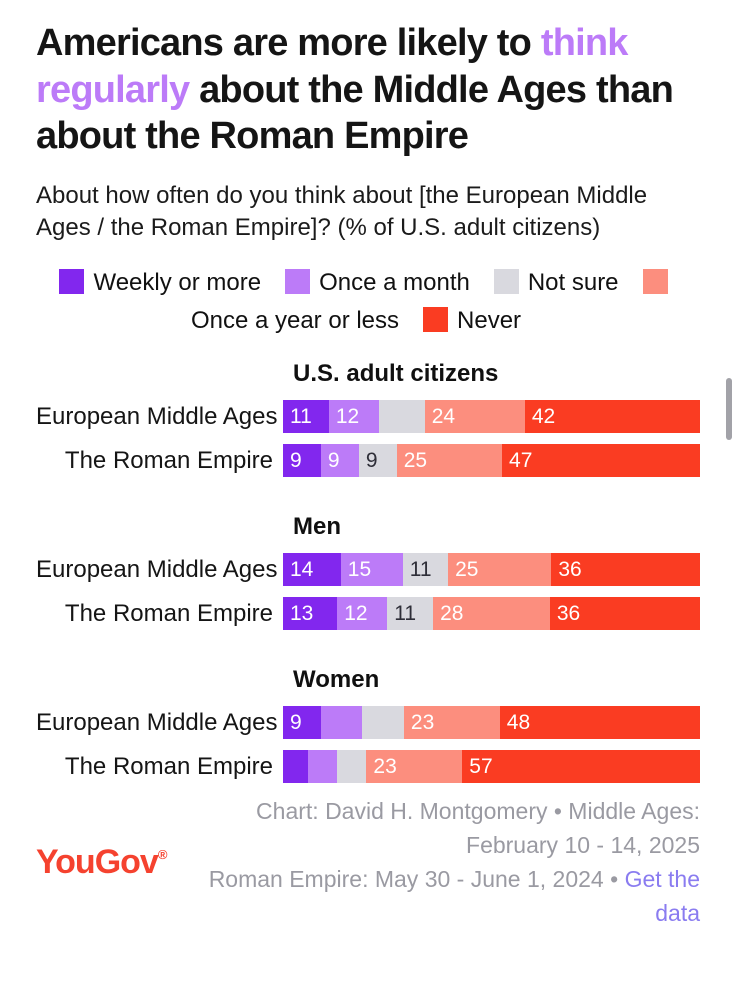 This screenshot has height=1000, width=734. I want to click on legend-label: Once a year or less, so click(295, 321).